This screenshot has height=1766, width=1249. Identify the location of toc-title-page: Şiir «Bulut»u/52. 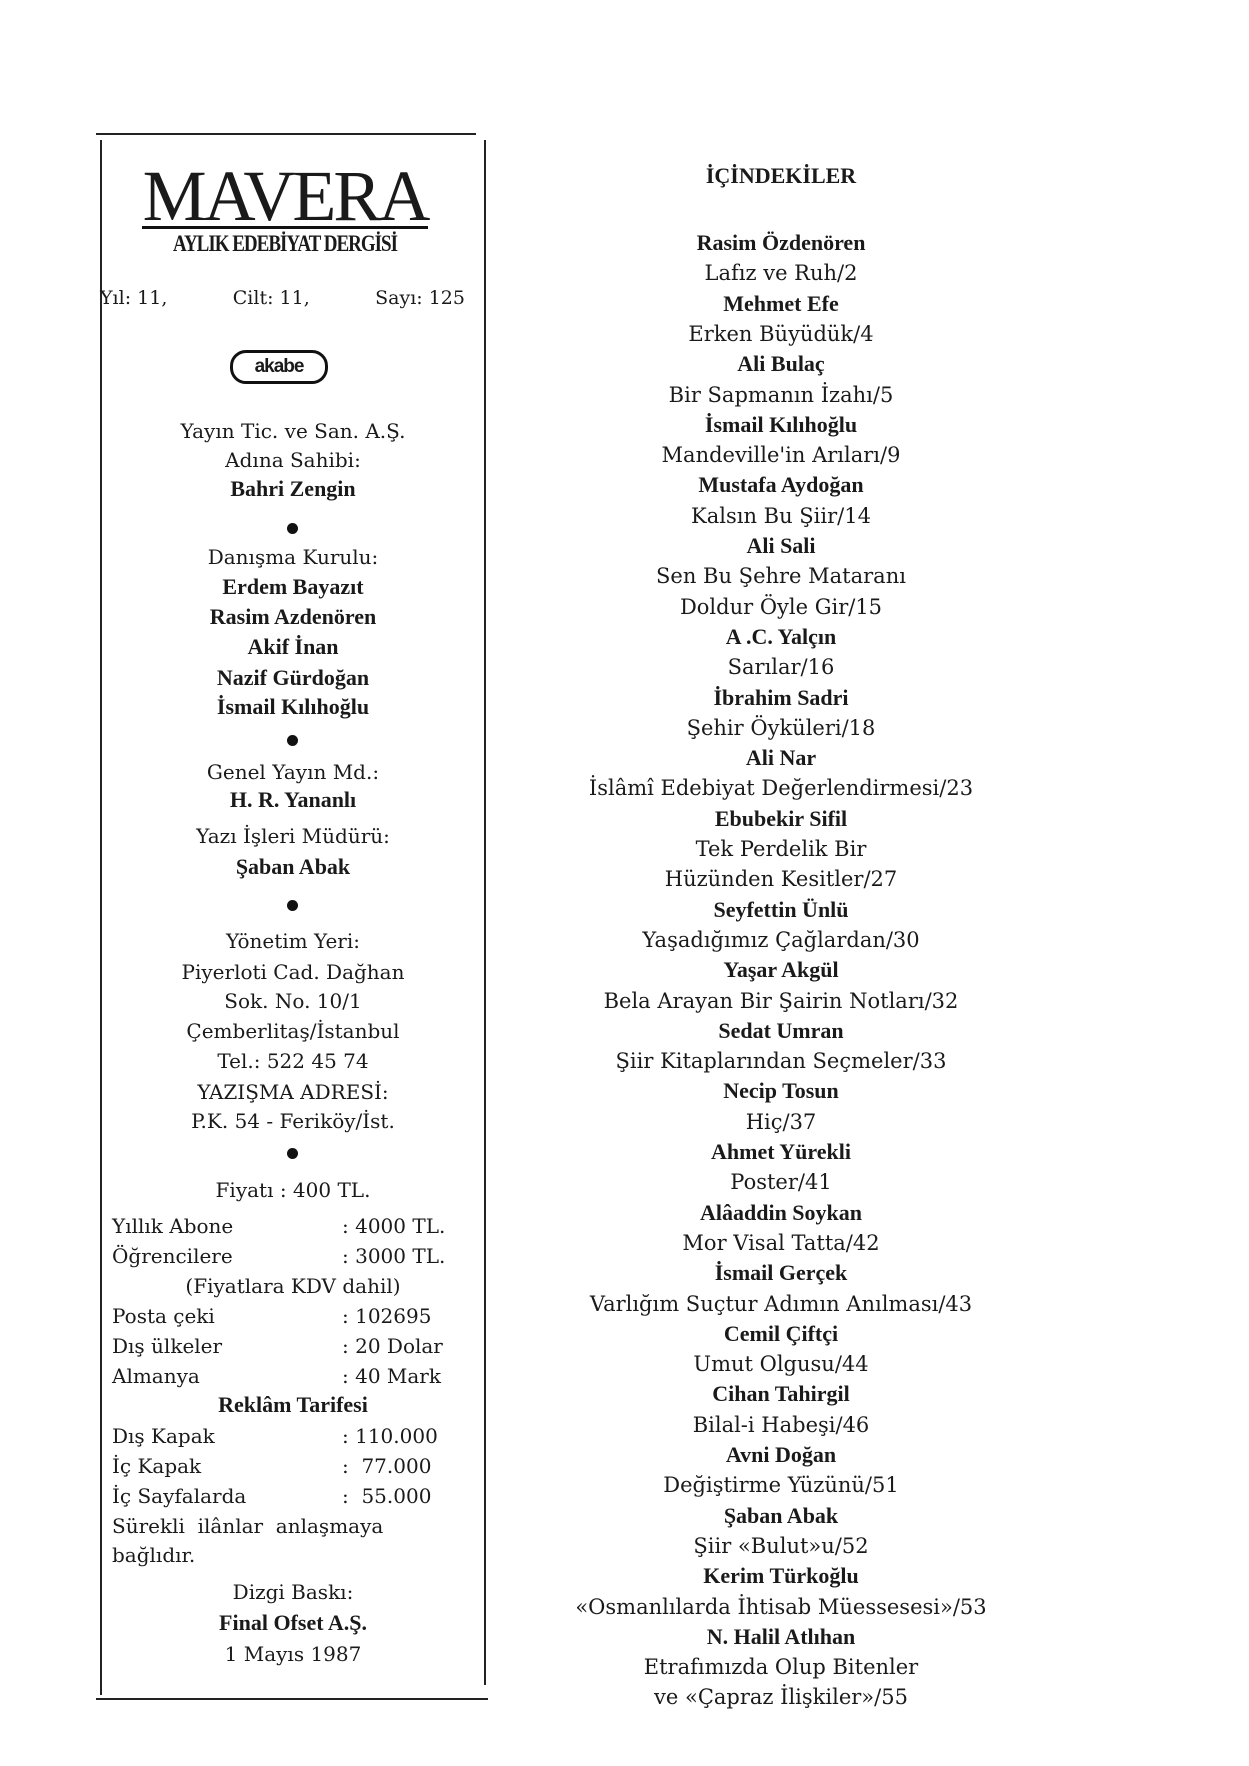
(781, 1545).